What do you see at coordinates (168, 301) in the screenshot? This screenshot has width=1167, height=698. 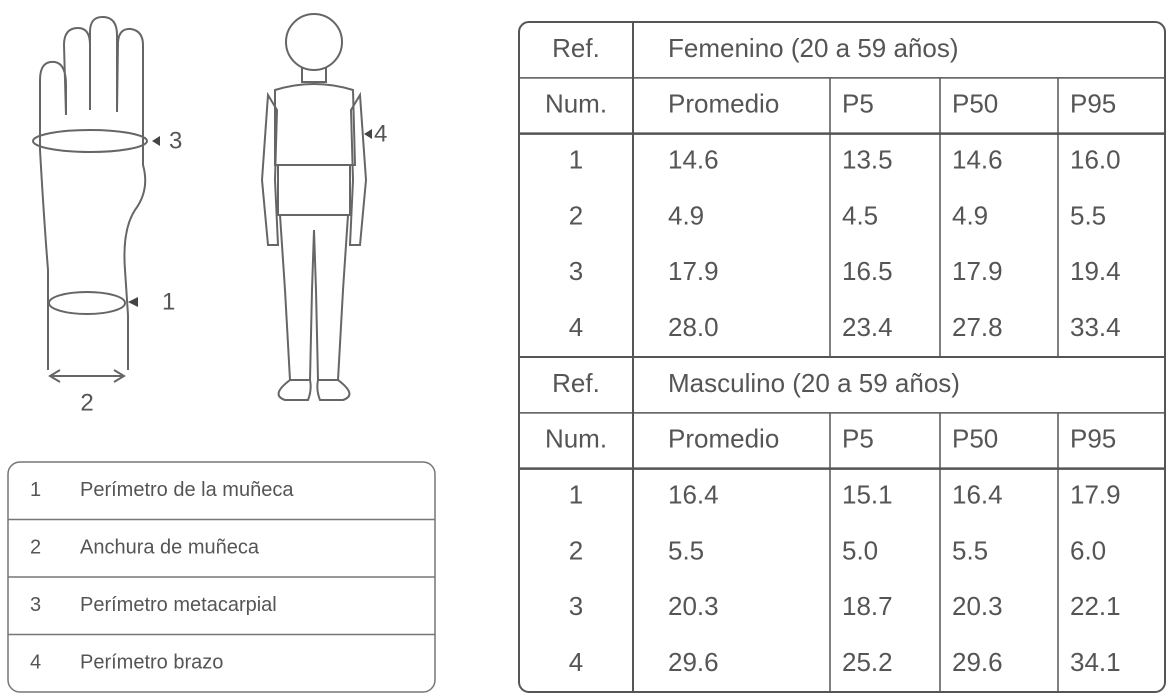 I see `figure-label: 1` at bounding box center [168, 301].